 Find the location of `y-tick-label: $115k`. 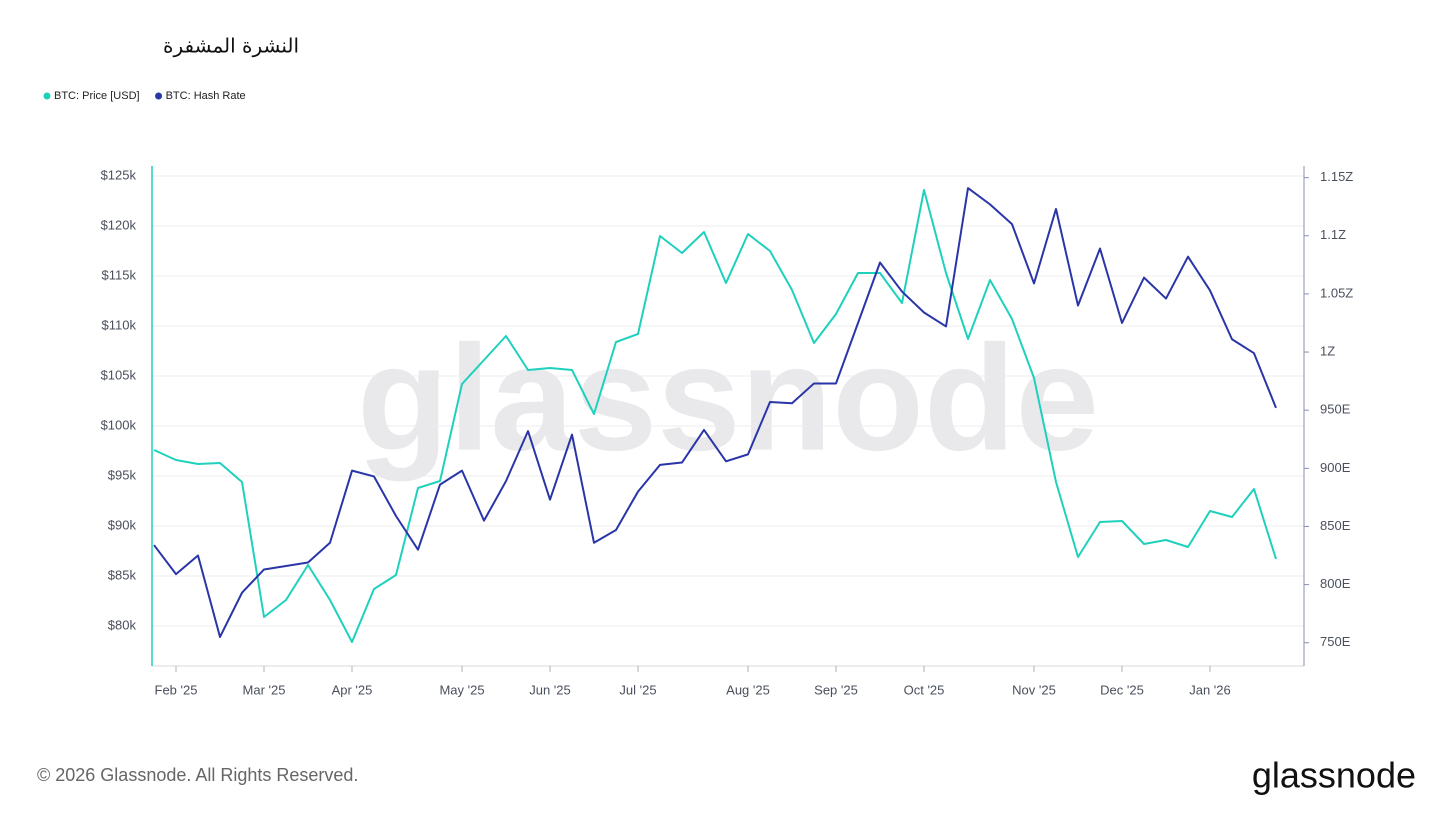

y-tick-label: $115k is located at coordinates (119, 274).